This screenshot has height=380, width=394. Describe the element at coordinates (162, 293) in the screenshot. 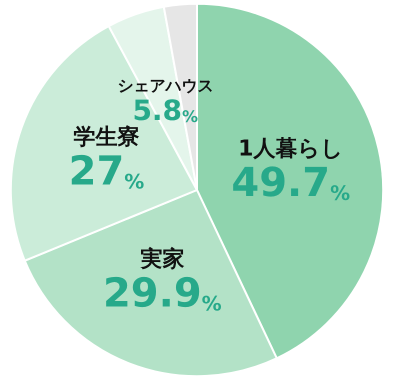

I see `data-label: 29.9%` at that location.